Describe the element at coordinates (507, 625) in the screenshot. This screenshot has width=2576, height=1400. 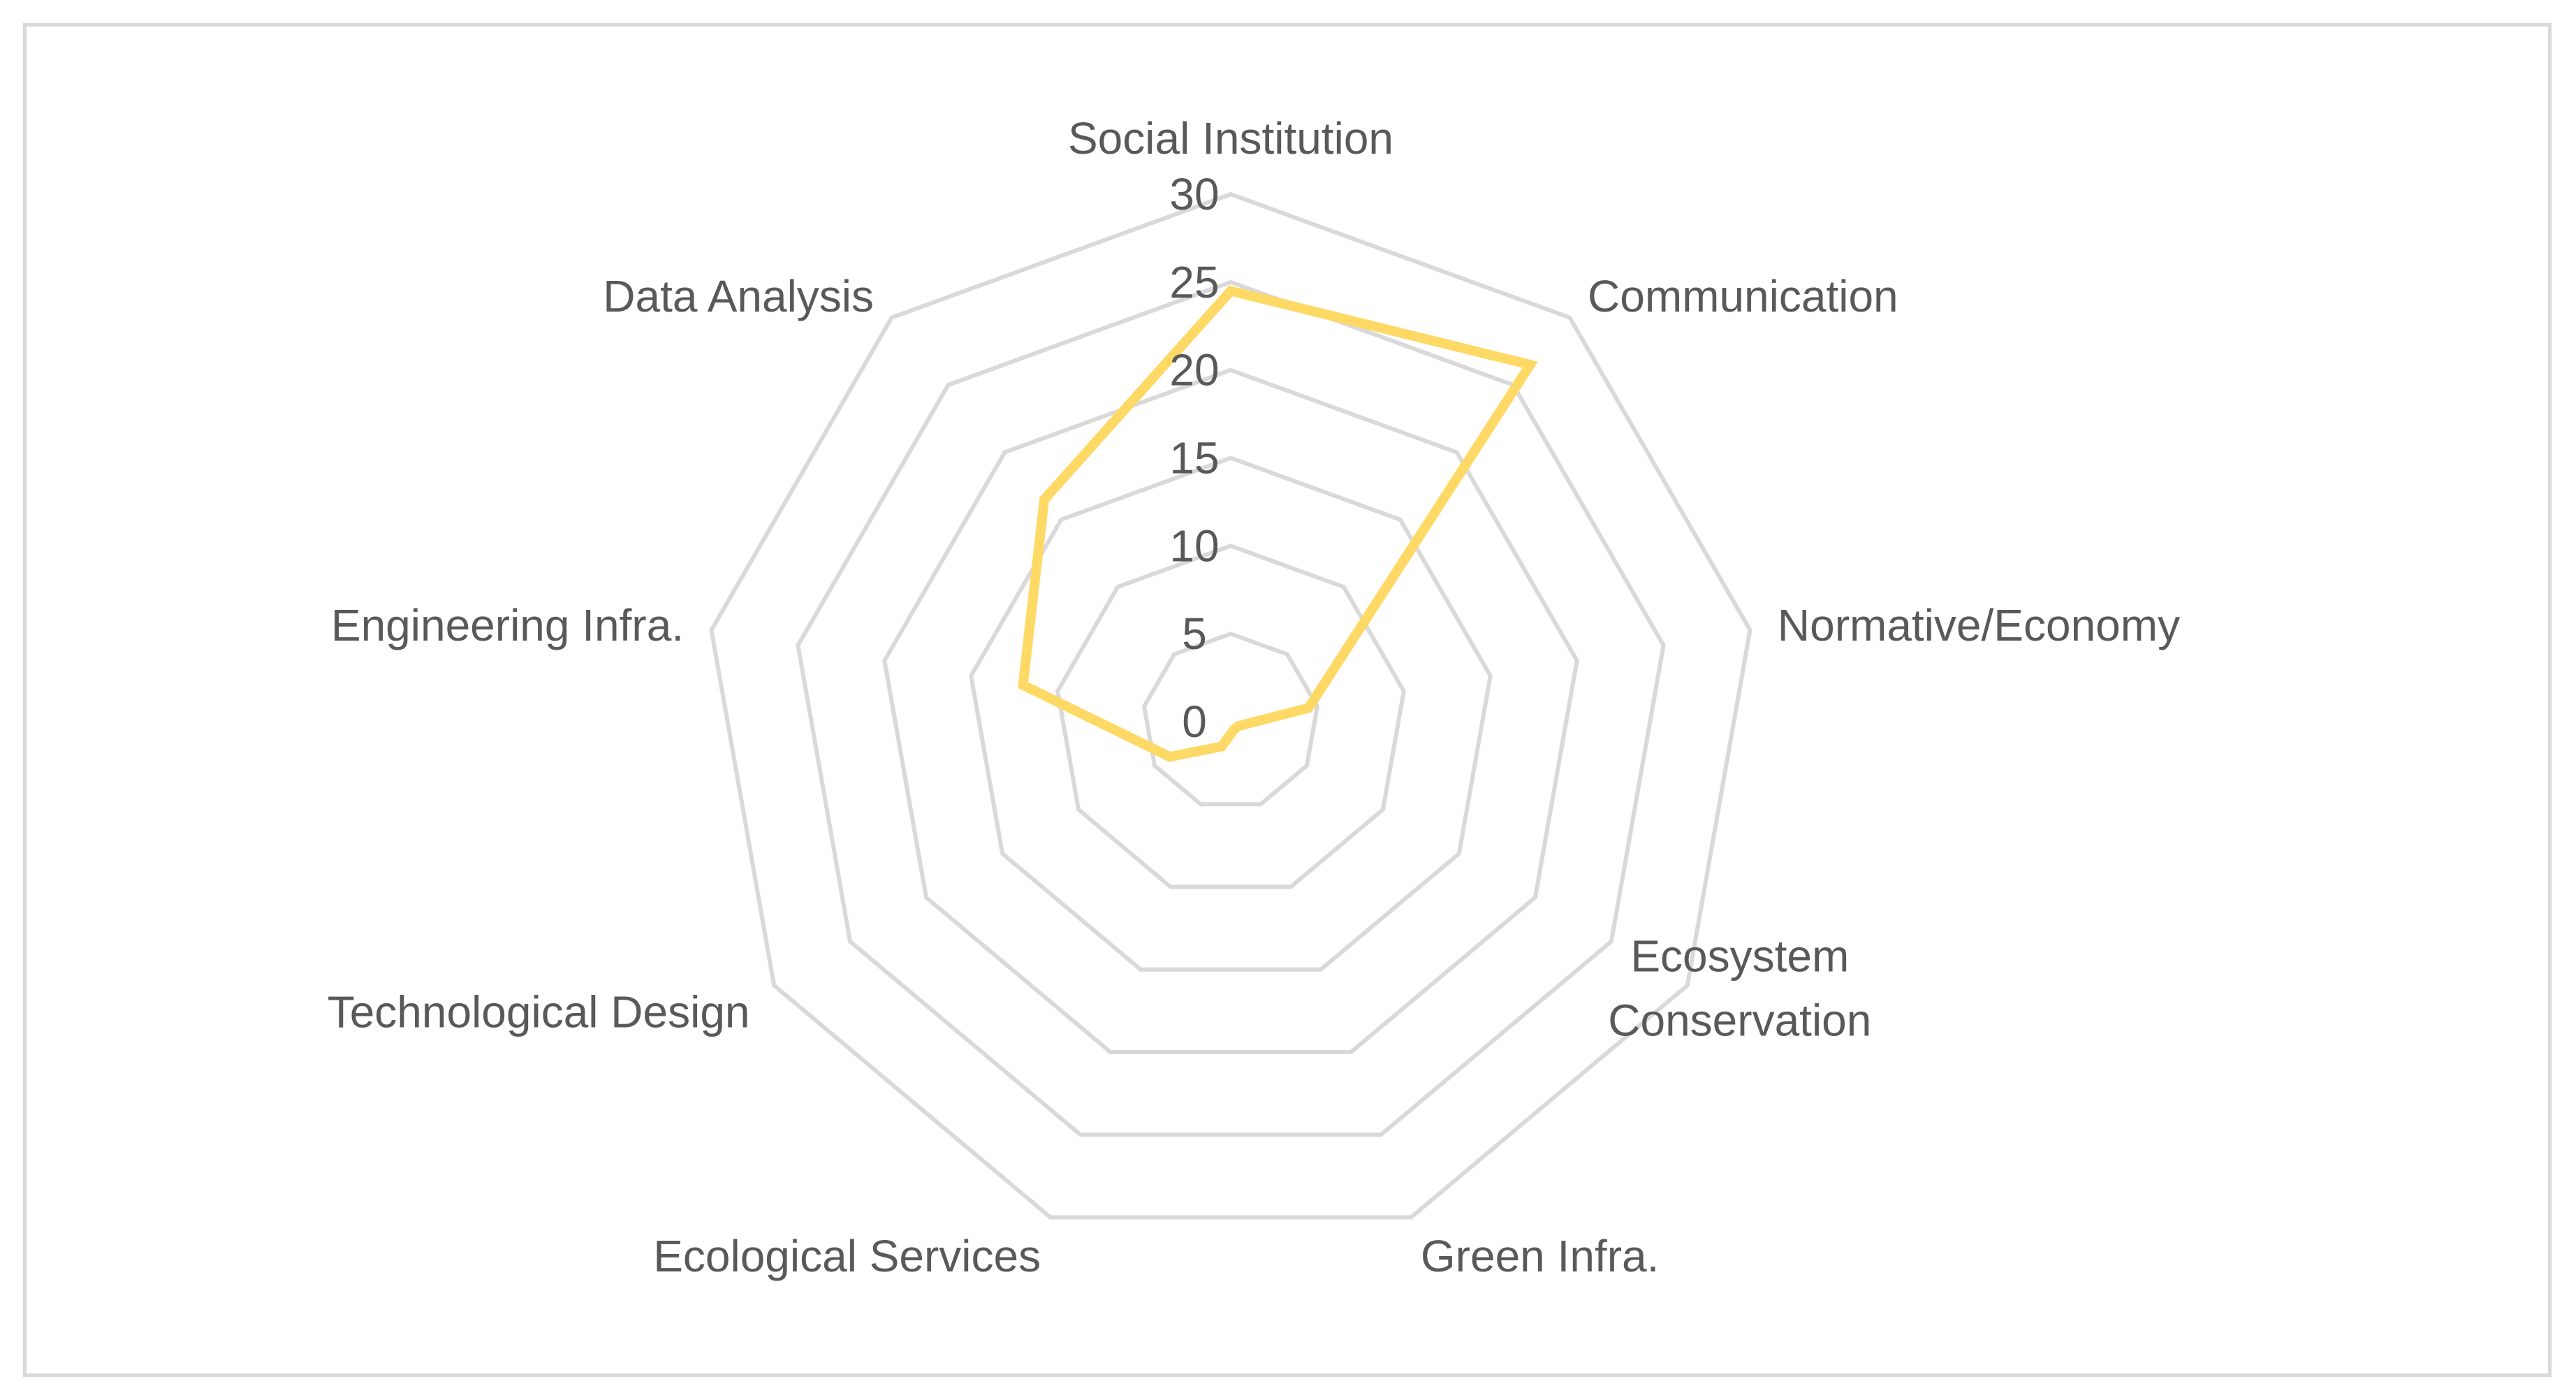
I see `category-label-engineering-infra-: Engineering Infra.` at that location.